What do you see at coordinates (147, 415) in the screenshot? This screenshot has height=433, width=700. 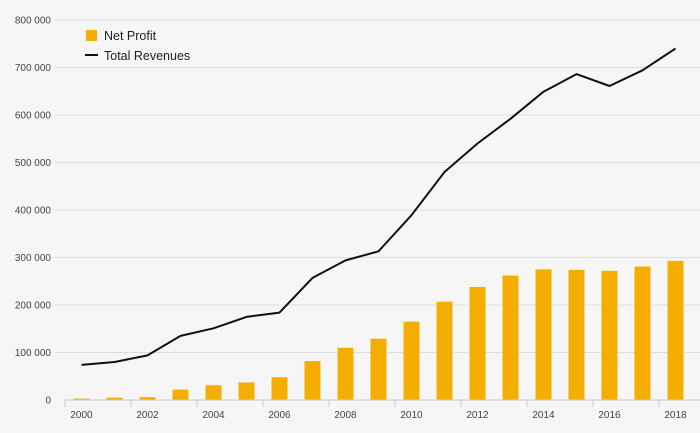 I see `x-tick-label: 2002` at bounding box center [147, 415].